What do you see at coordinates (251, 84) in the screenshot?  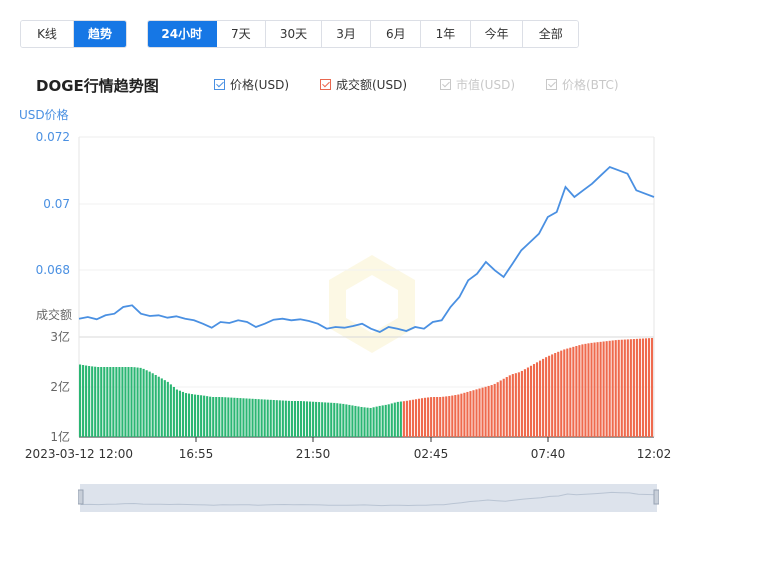 I see `legend-item-0: 价格(USD)` at bounding box center [251, 84].